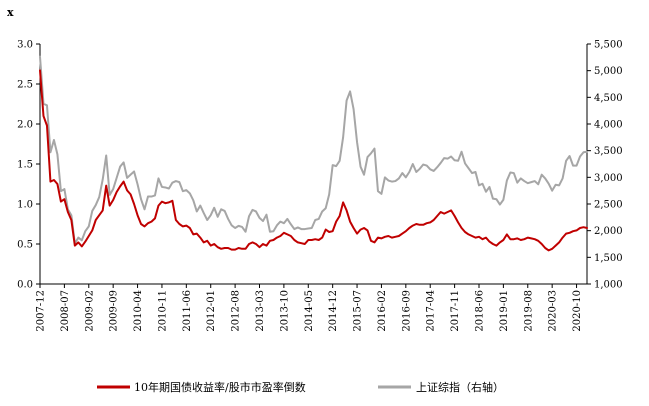  I want to click on right-y-tick-label: 5,500, so click(608, 45).